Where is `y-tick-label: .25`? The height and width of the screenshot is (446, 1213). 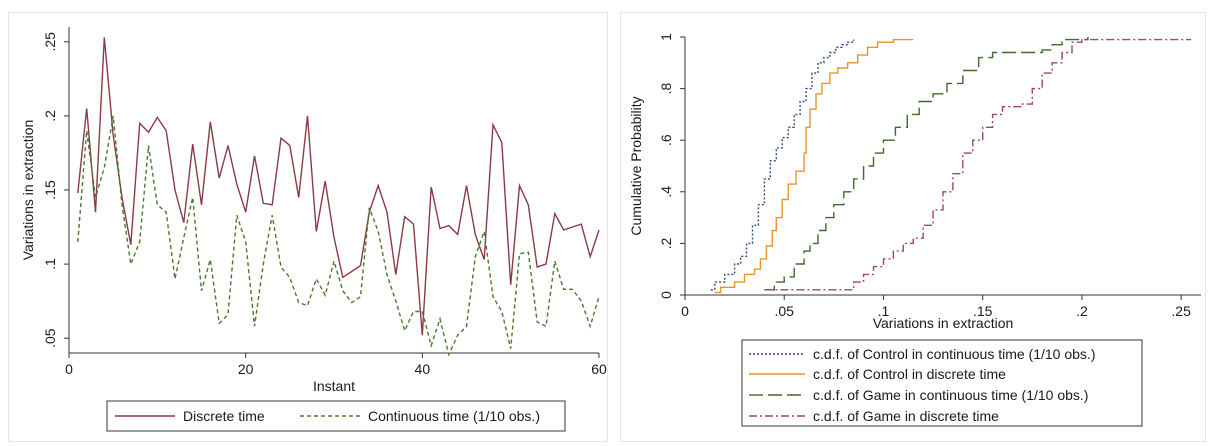 y-tick-label: .25 is located at coordinates (50, 42).